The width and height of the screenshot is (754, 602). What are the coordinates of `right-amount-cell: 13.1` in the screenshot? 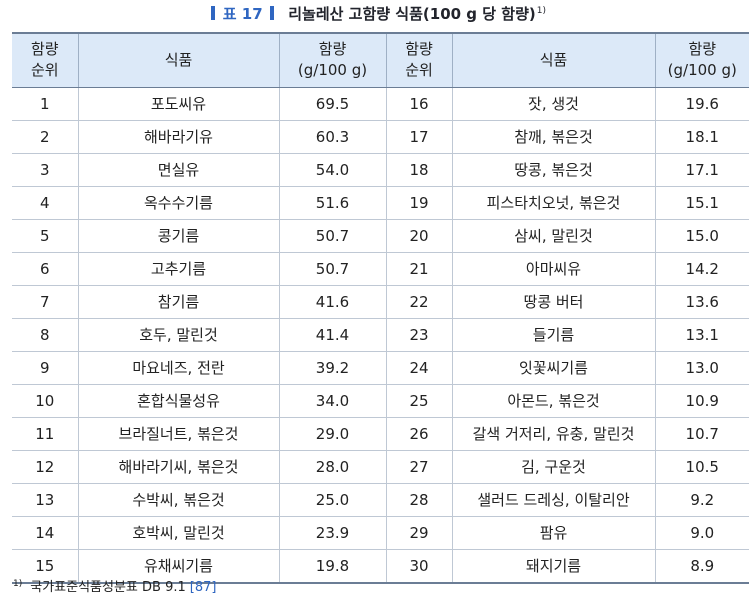 It's located at (701, 335).